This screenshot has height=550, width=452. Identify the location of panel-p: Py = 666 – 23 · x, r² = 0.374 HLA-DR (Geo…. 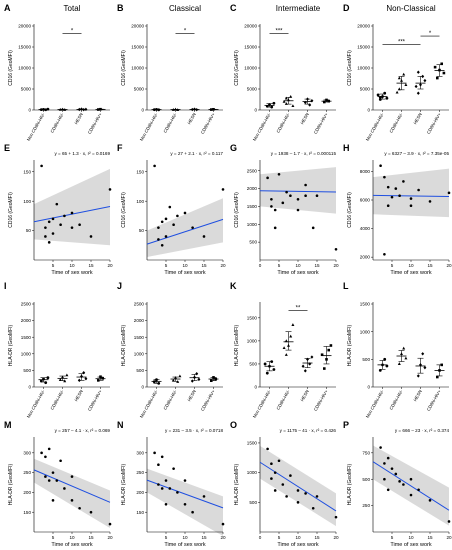
(397, 484).